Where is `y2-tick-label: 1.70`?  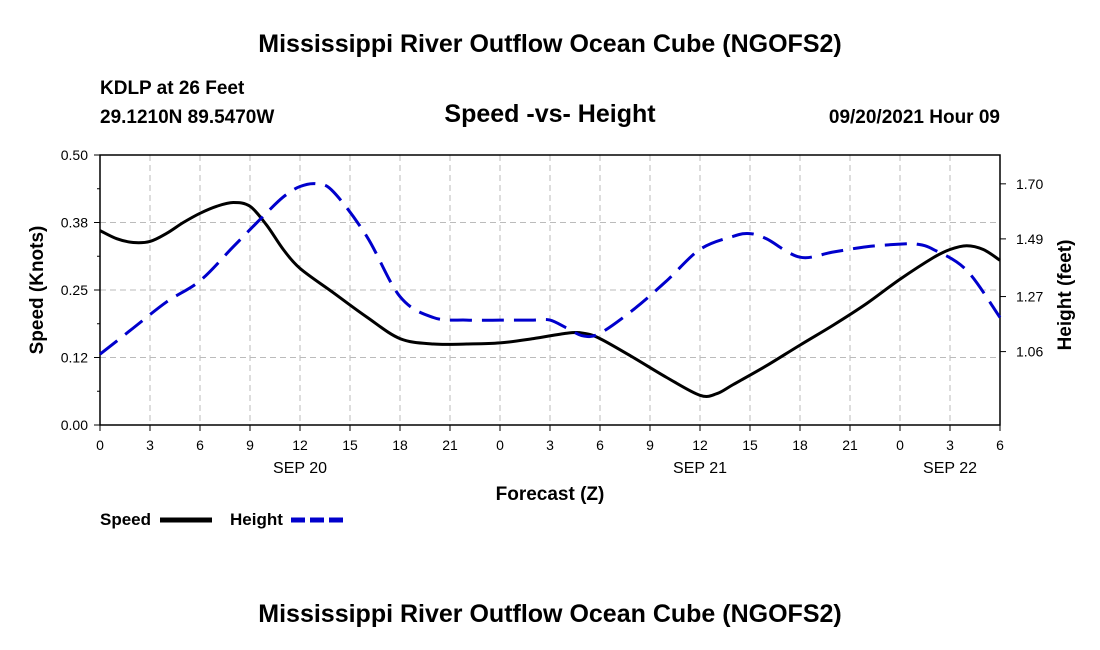
y2-tick-label: 1.70 is located at coordinates (1029, 184).